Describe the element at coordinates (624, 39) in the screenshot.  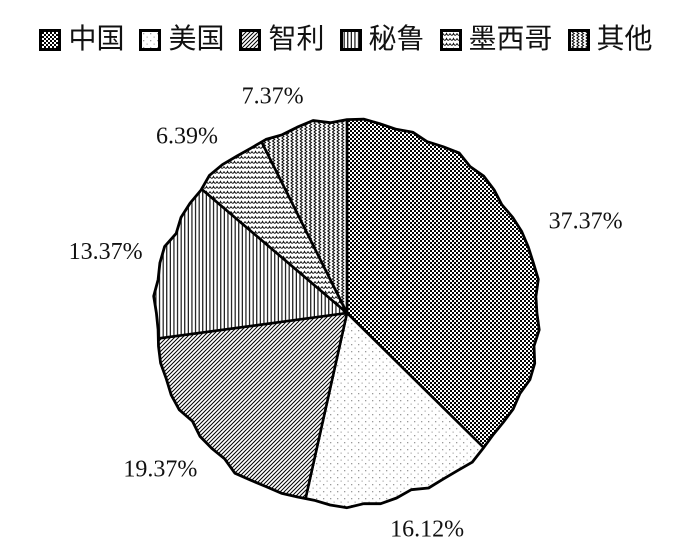
I see `legend-label: 其他` at that location.